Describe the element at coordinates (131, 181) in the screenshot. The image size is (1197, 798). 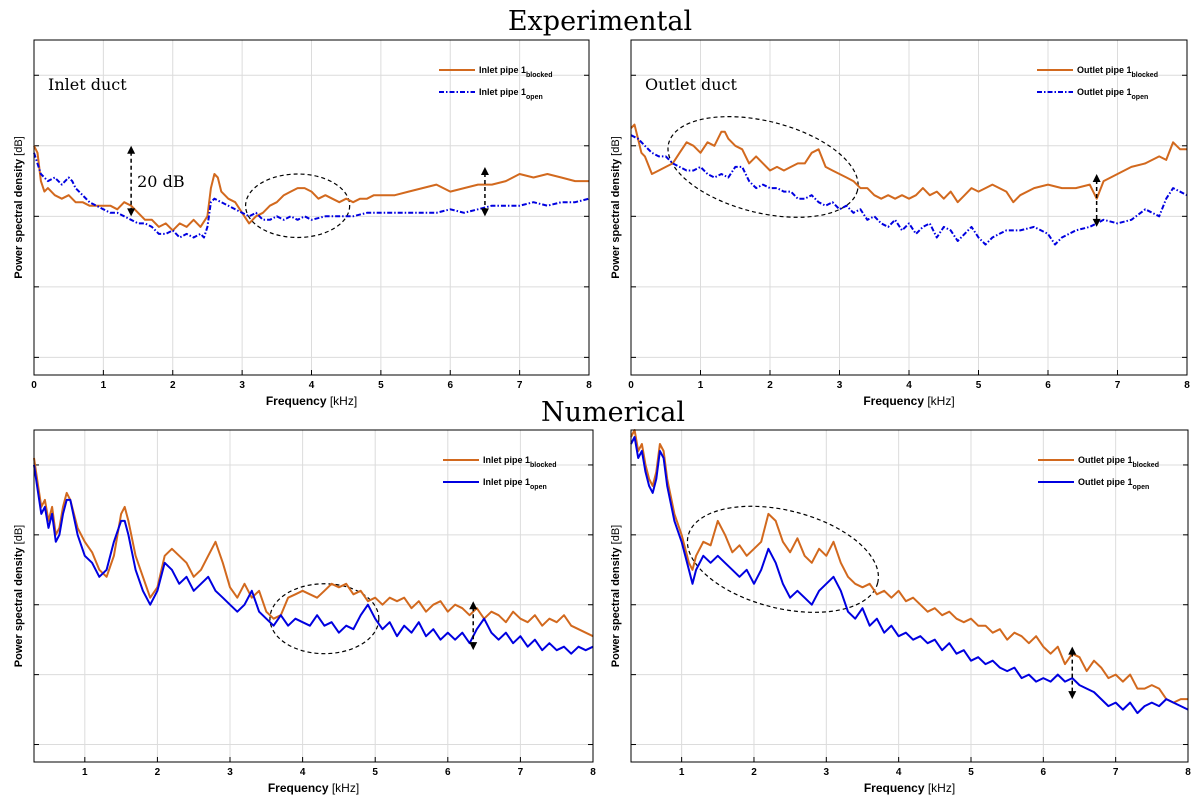
I see `scale-arrow` at that location.